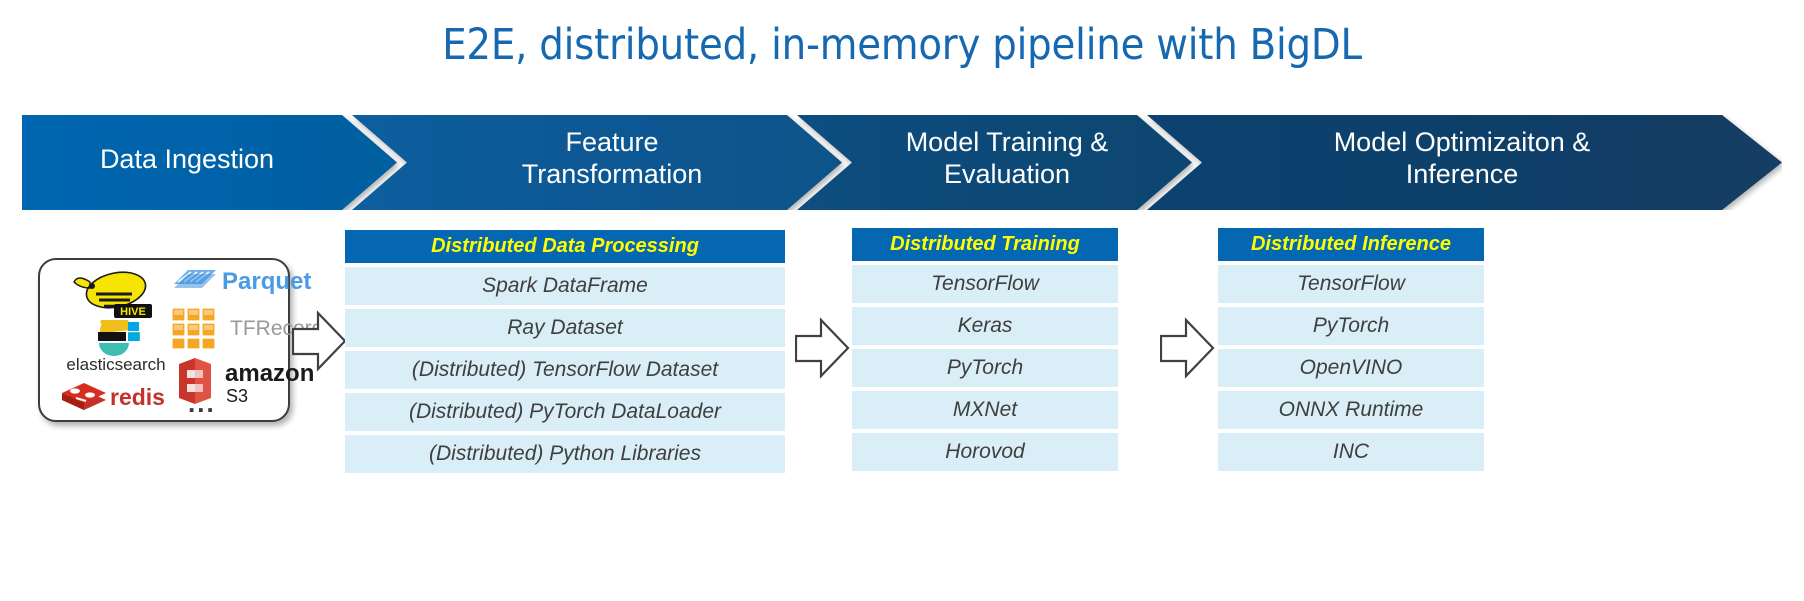  I want to click on arrow-sources-to-processing, so click(319, 341).